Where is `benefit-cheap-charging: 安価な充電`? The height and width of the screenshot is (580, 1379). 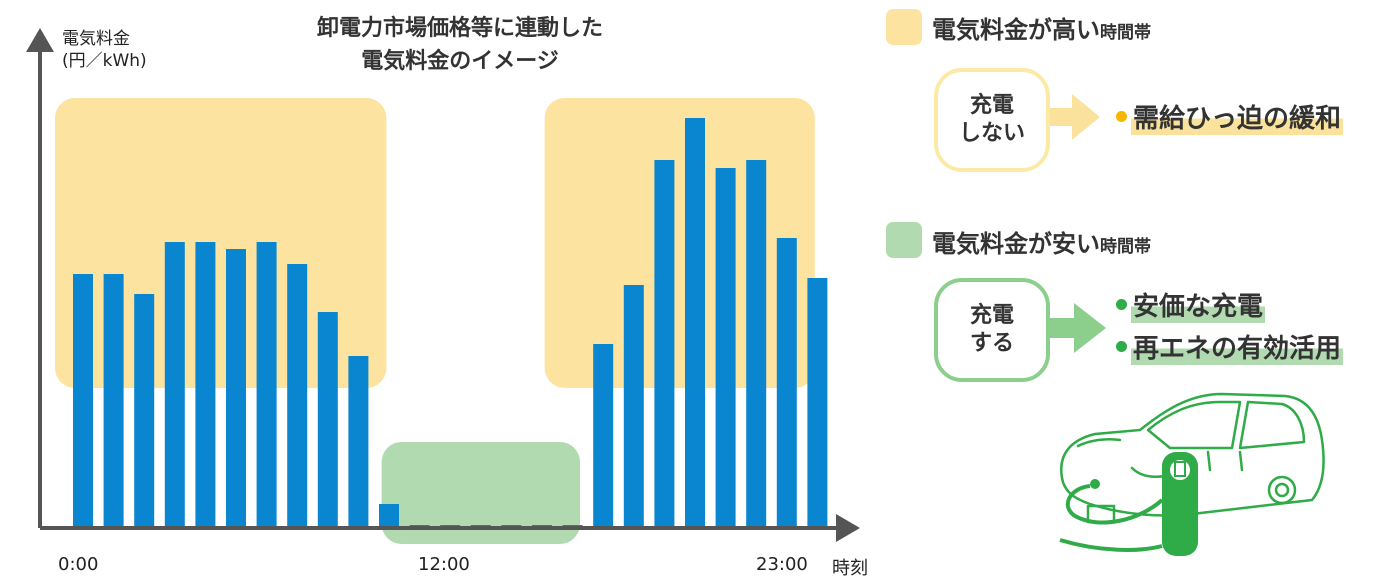 benefit-cheap-charging: 安価な充電 is located at coordinates (1191, 304).